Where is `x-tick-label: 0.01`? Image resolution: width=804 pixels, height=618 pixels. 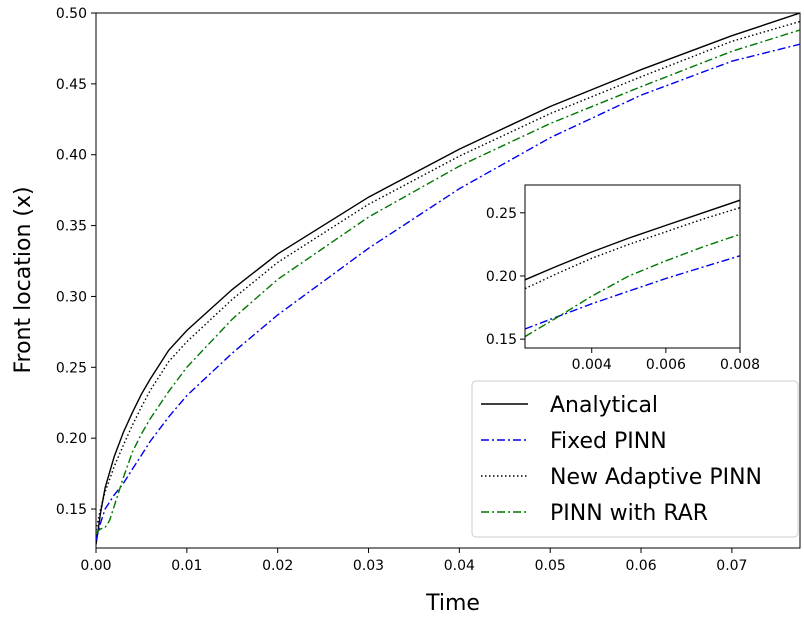
x-tick-label: 0.01 is located at coordinates (186, 566).